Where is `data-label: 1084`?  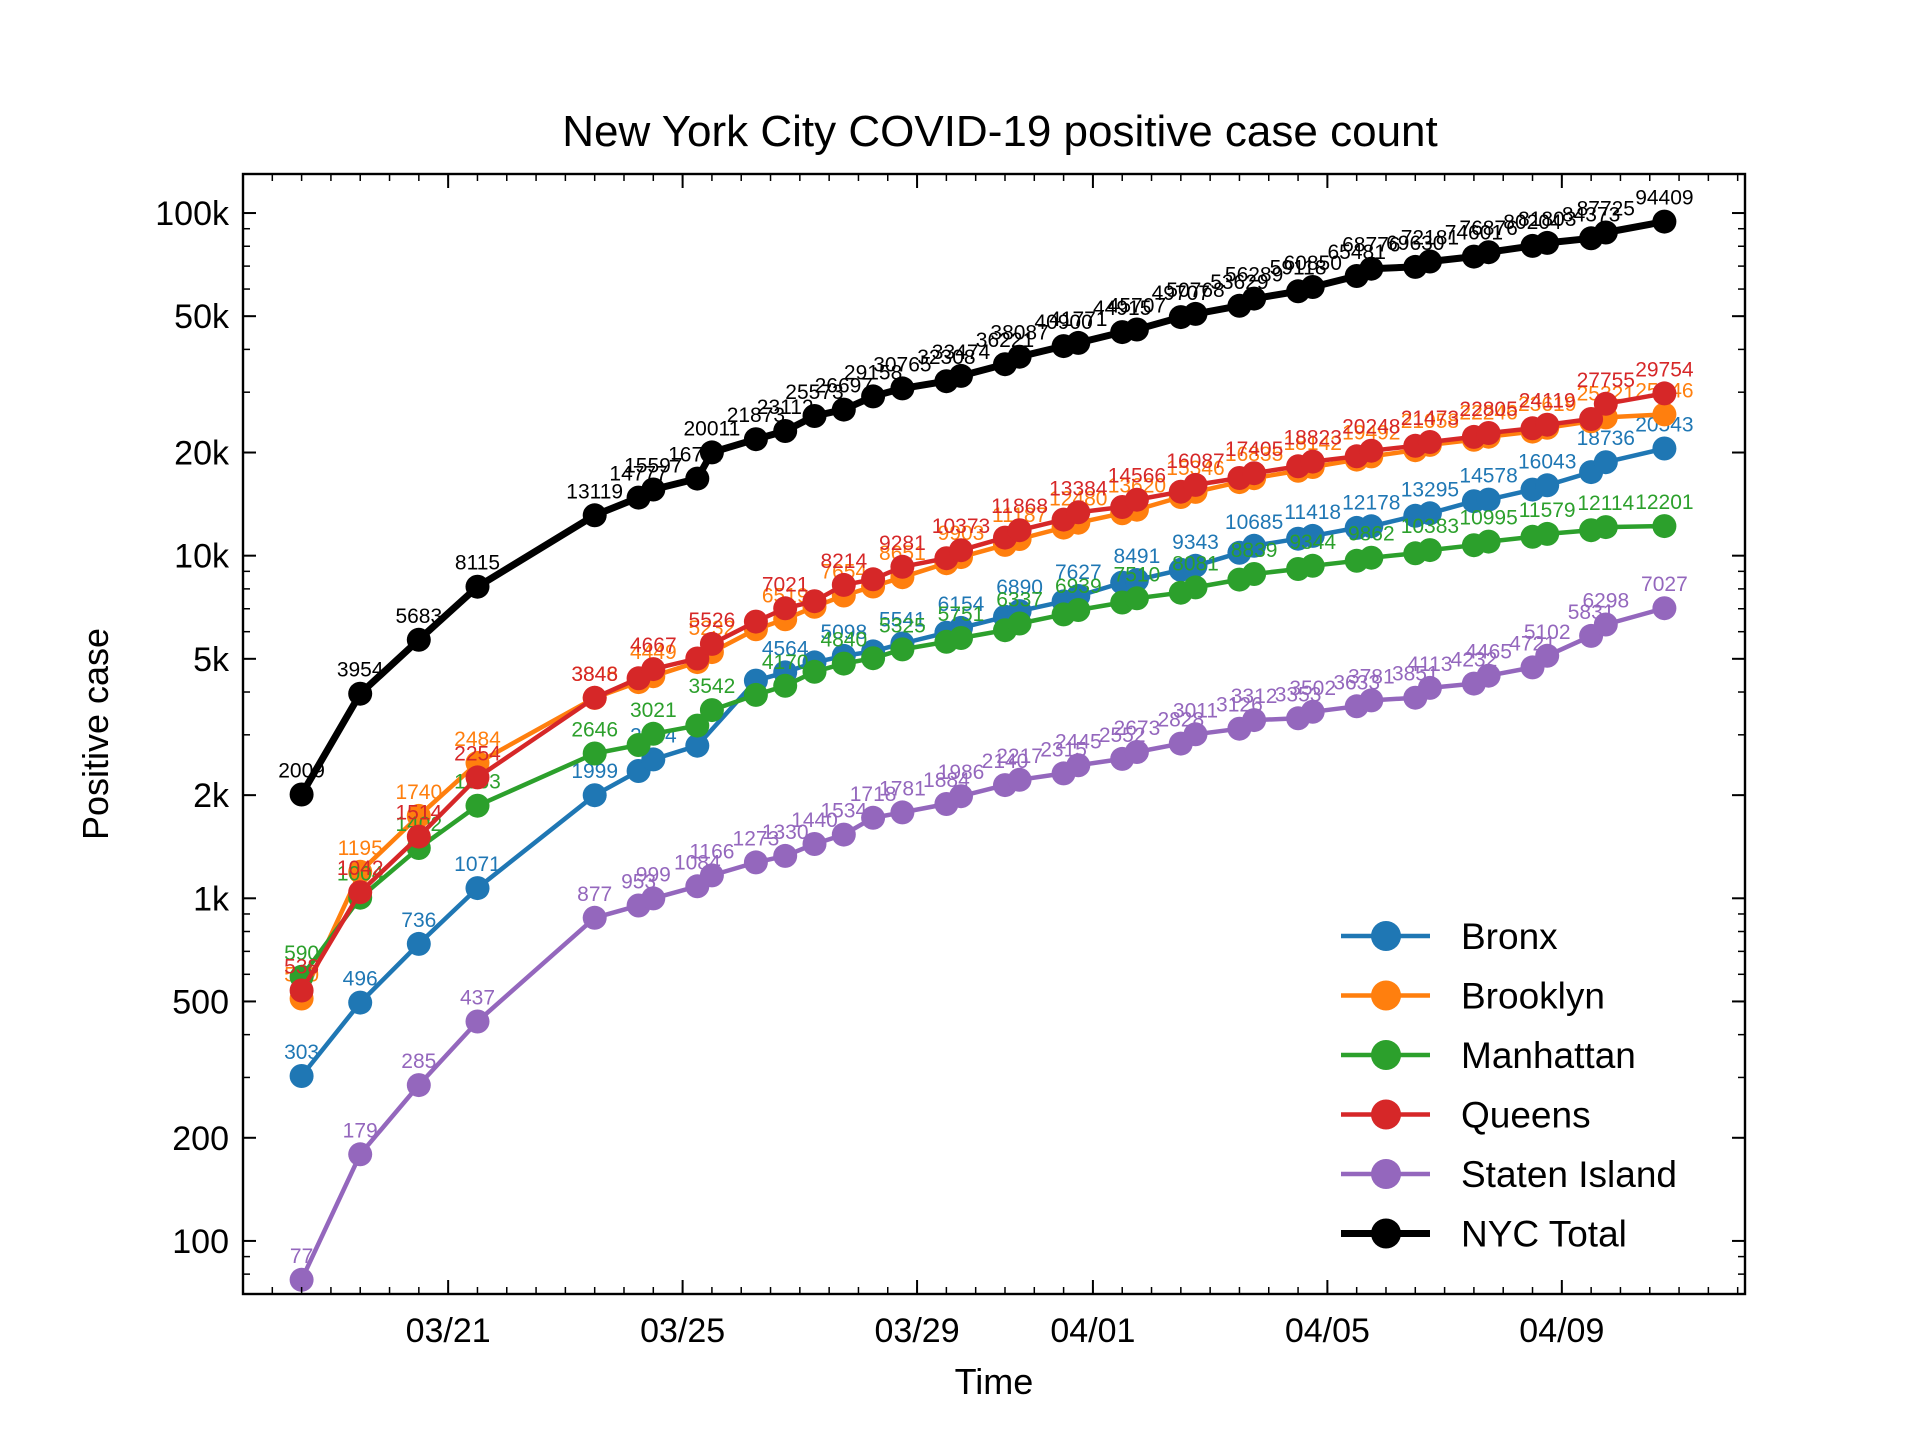 data-label: 1084 is located at coordinates (697, 862).